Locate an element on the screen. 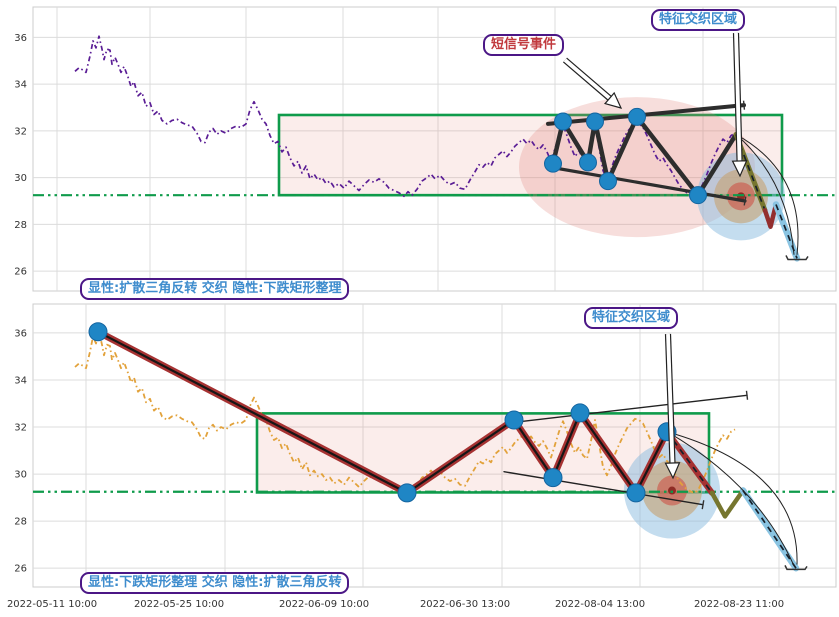 This screenshot has width=839, height=617. pattern-rectangle is located at coordinates (530, 155).